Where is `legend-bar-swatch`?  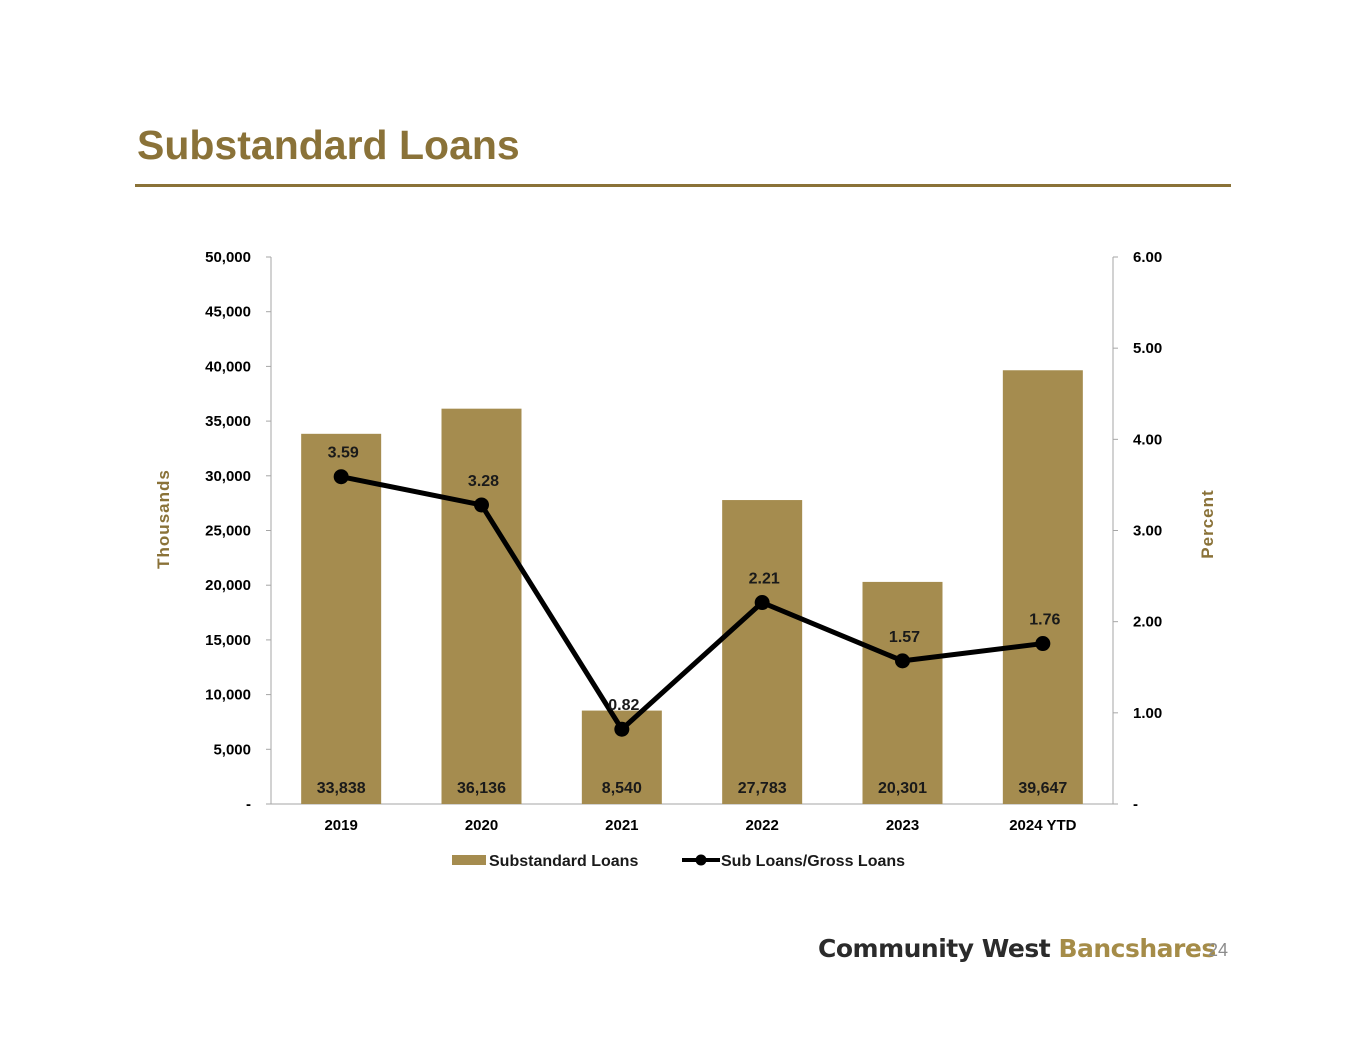
legend-bar-swatch is located at coordinates (469, 860).